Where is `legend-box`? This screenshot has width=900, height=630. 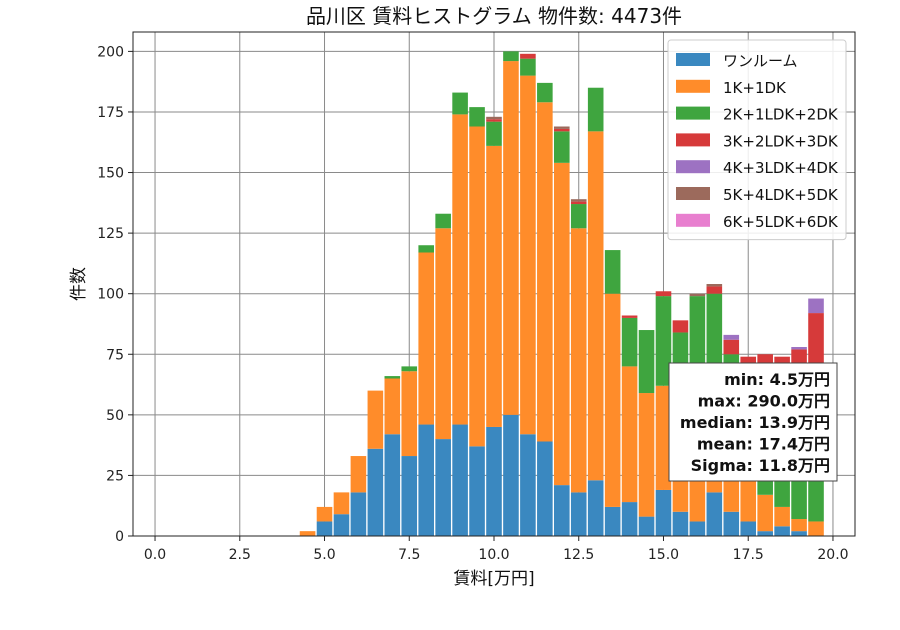 legend-box is located at coordinates (757, 140).